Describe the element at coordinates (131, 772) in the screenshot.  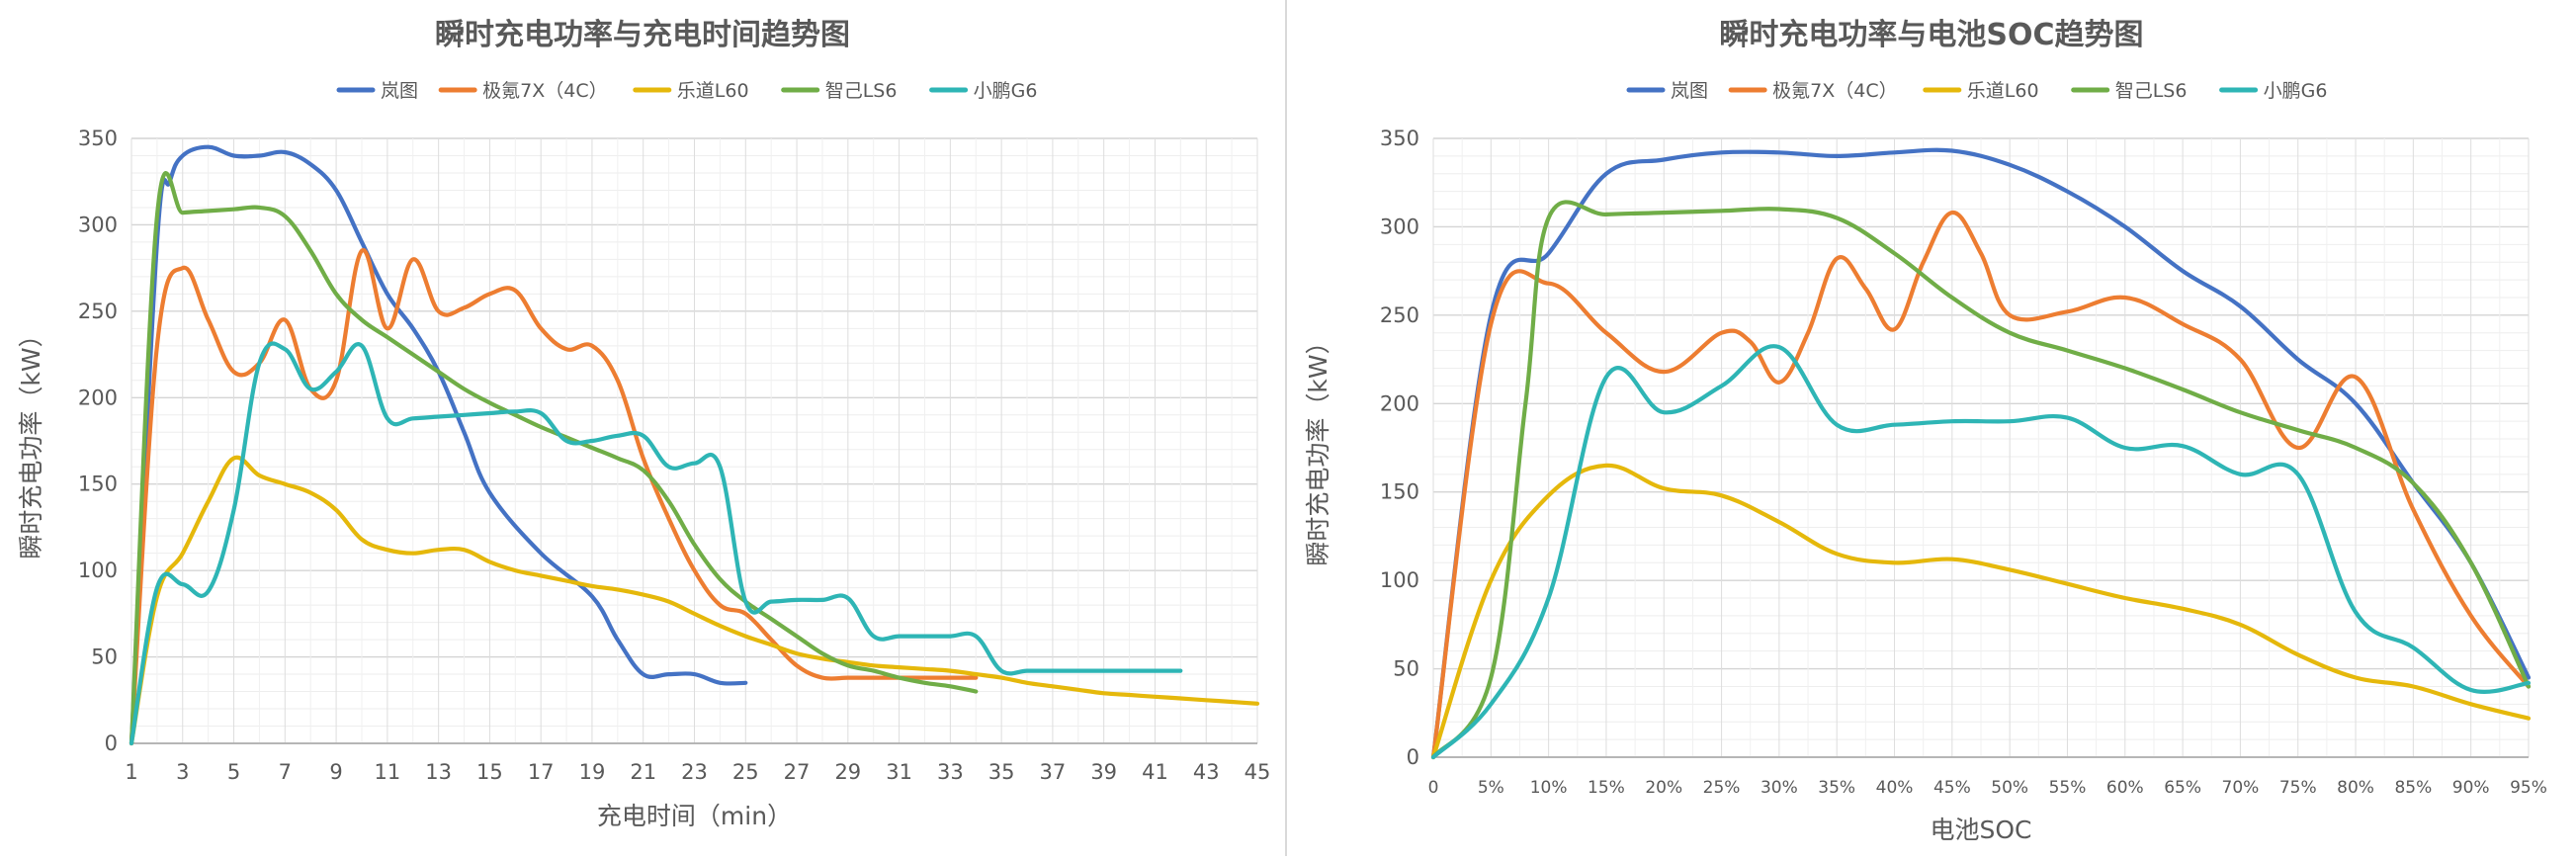
I see `x-tick-label: 1` at that location.